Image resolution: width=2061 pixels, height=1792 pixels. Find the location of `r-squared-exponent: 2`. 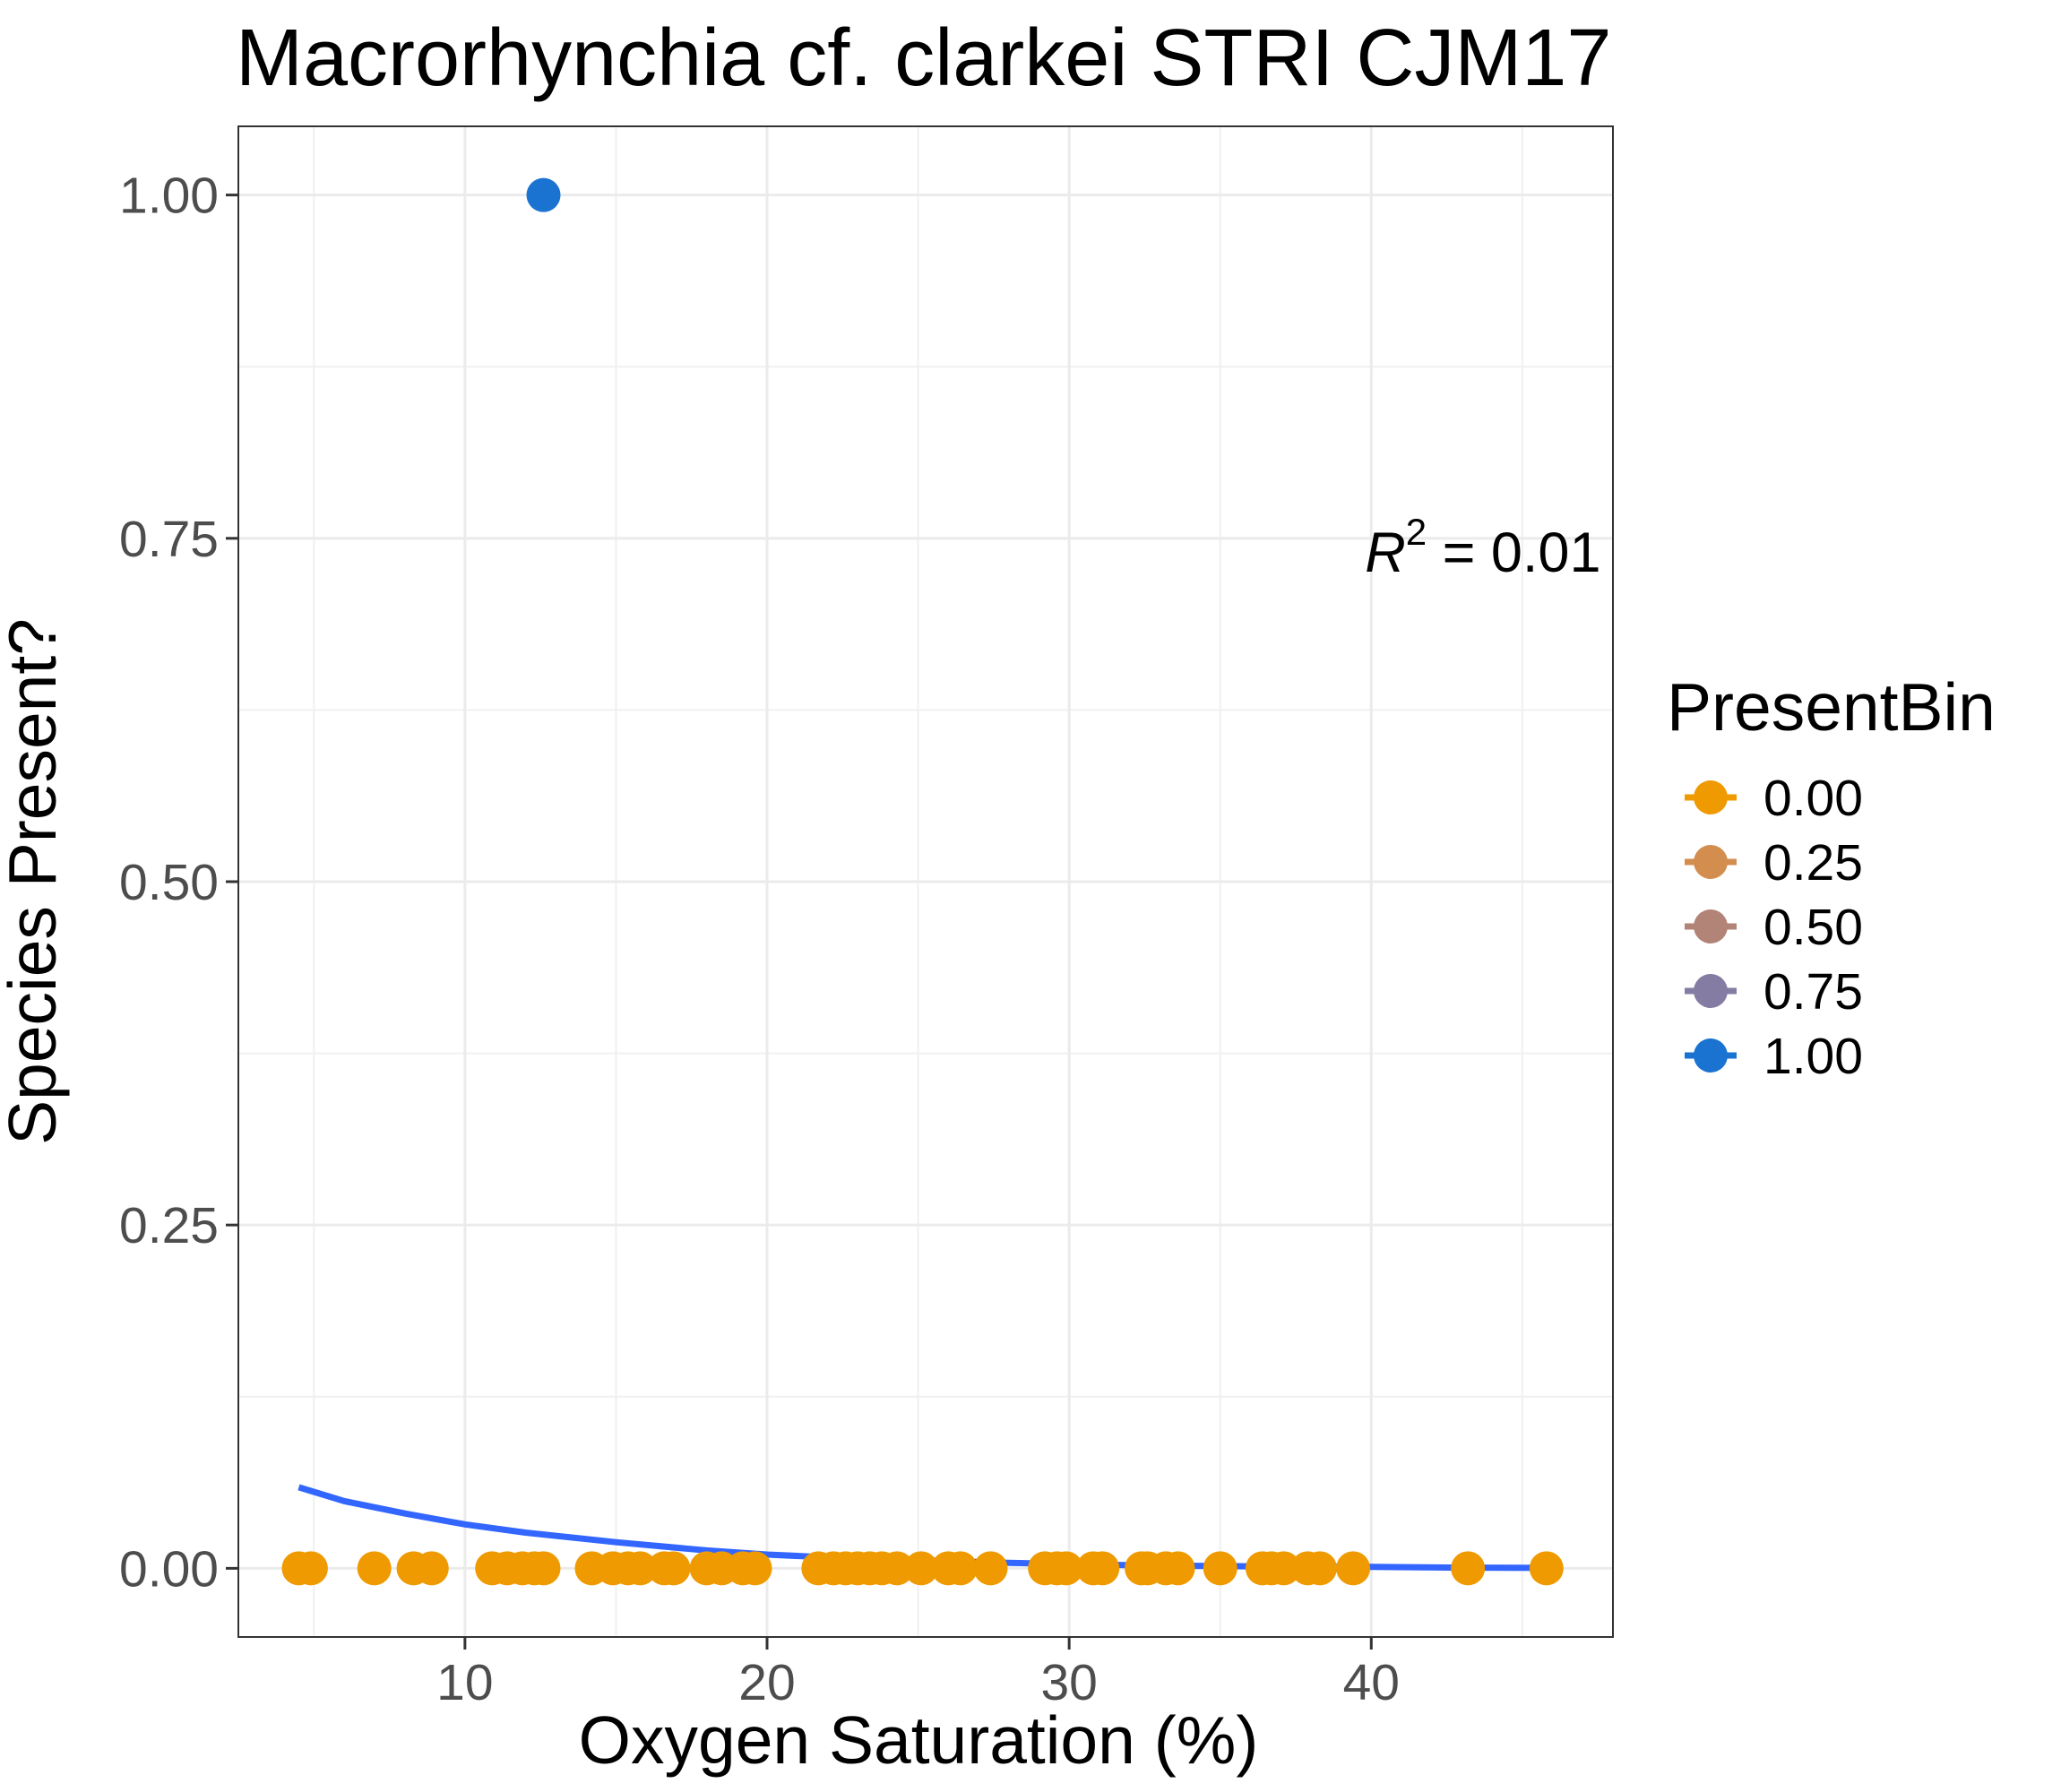

r-squared-exponent: 2 is located at coordinates (1416, 532).